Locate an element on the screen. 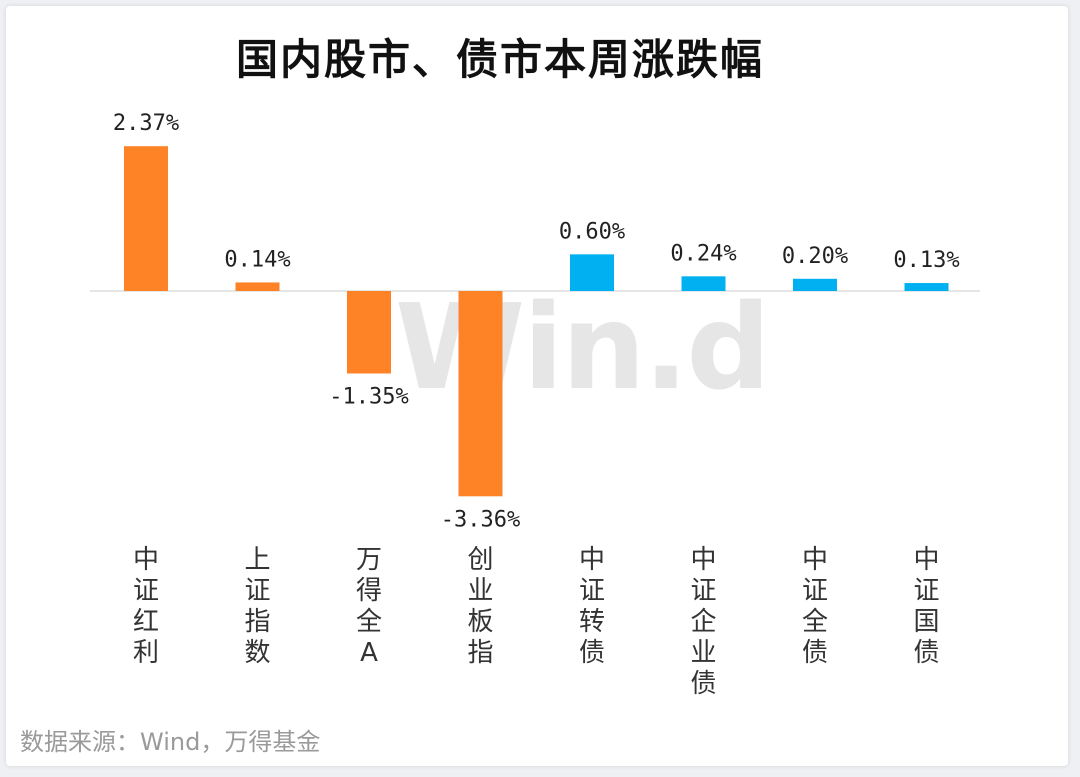 The width and height of the screenshot is (1080, 777). category-label: 中证国债 is located at coordinates (926, 606).